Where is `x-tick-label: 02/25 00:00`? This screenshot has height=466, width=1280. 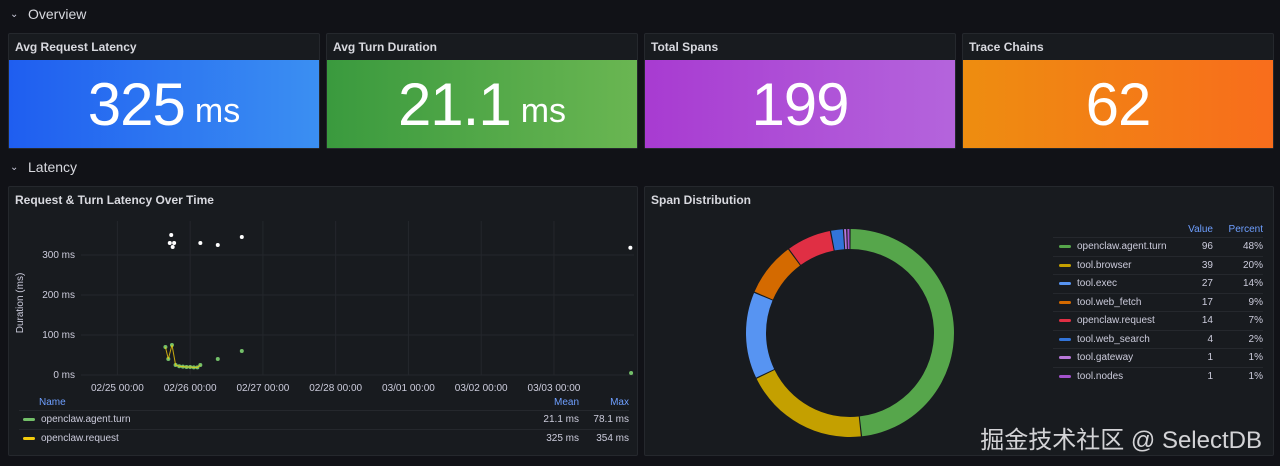 x-tick-label: 02/25 00:00 is located at coordinates (117, 388).